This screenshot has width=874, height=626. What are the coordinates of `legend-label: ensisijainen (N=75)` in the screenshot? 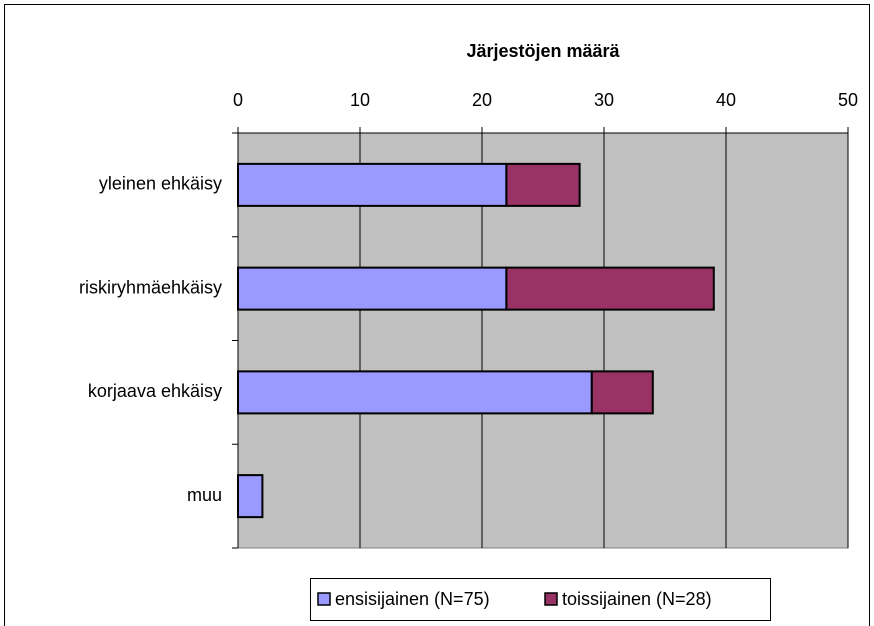 It's located at (412, 599).